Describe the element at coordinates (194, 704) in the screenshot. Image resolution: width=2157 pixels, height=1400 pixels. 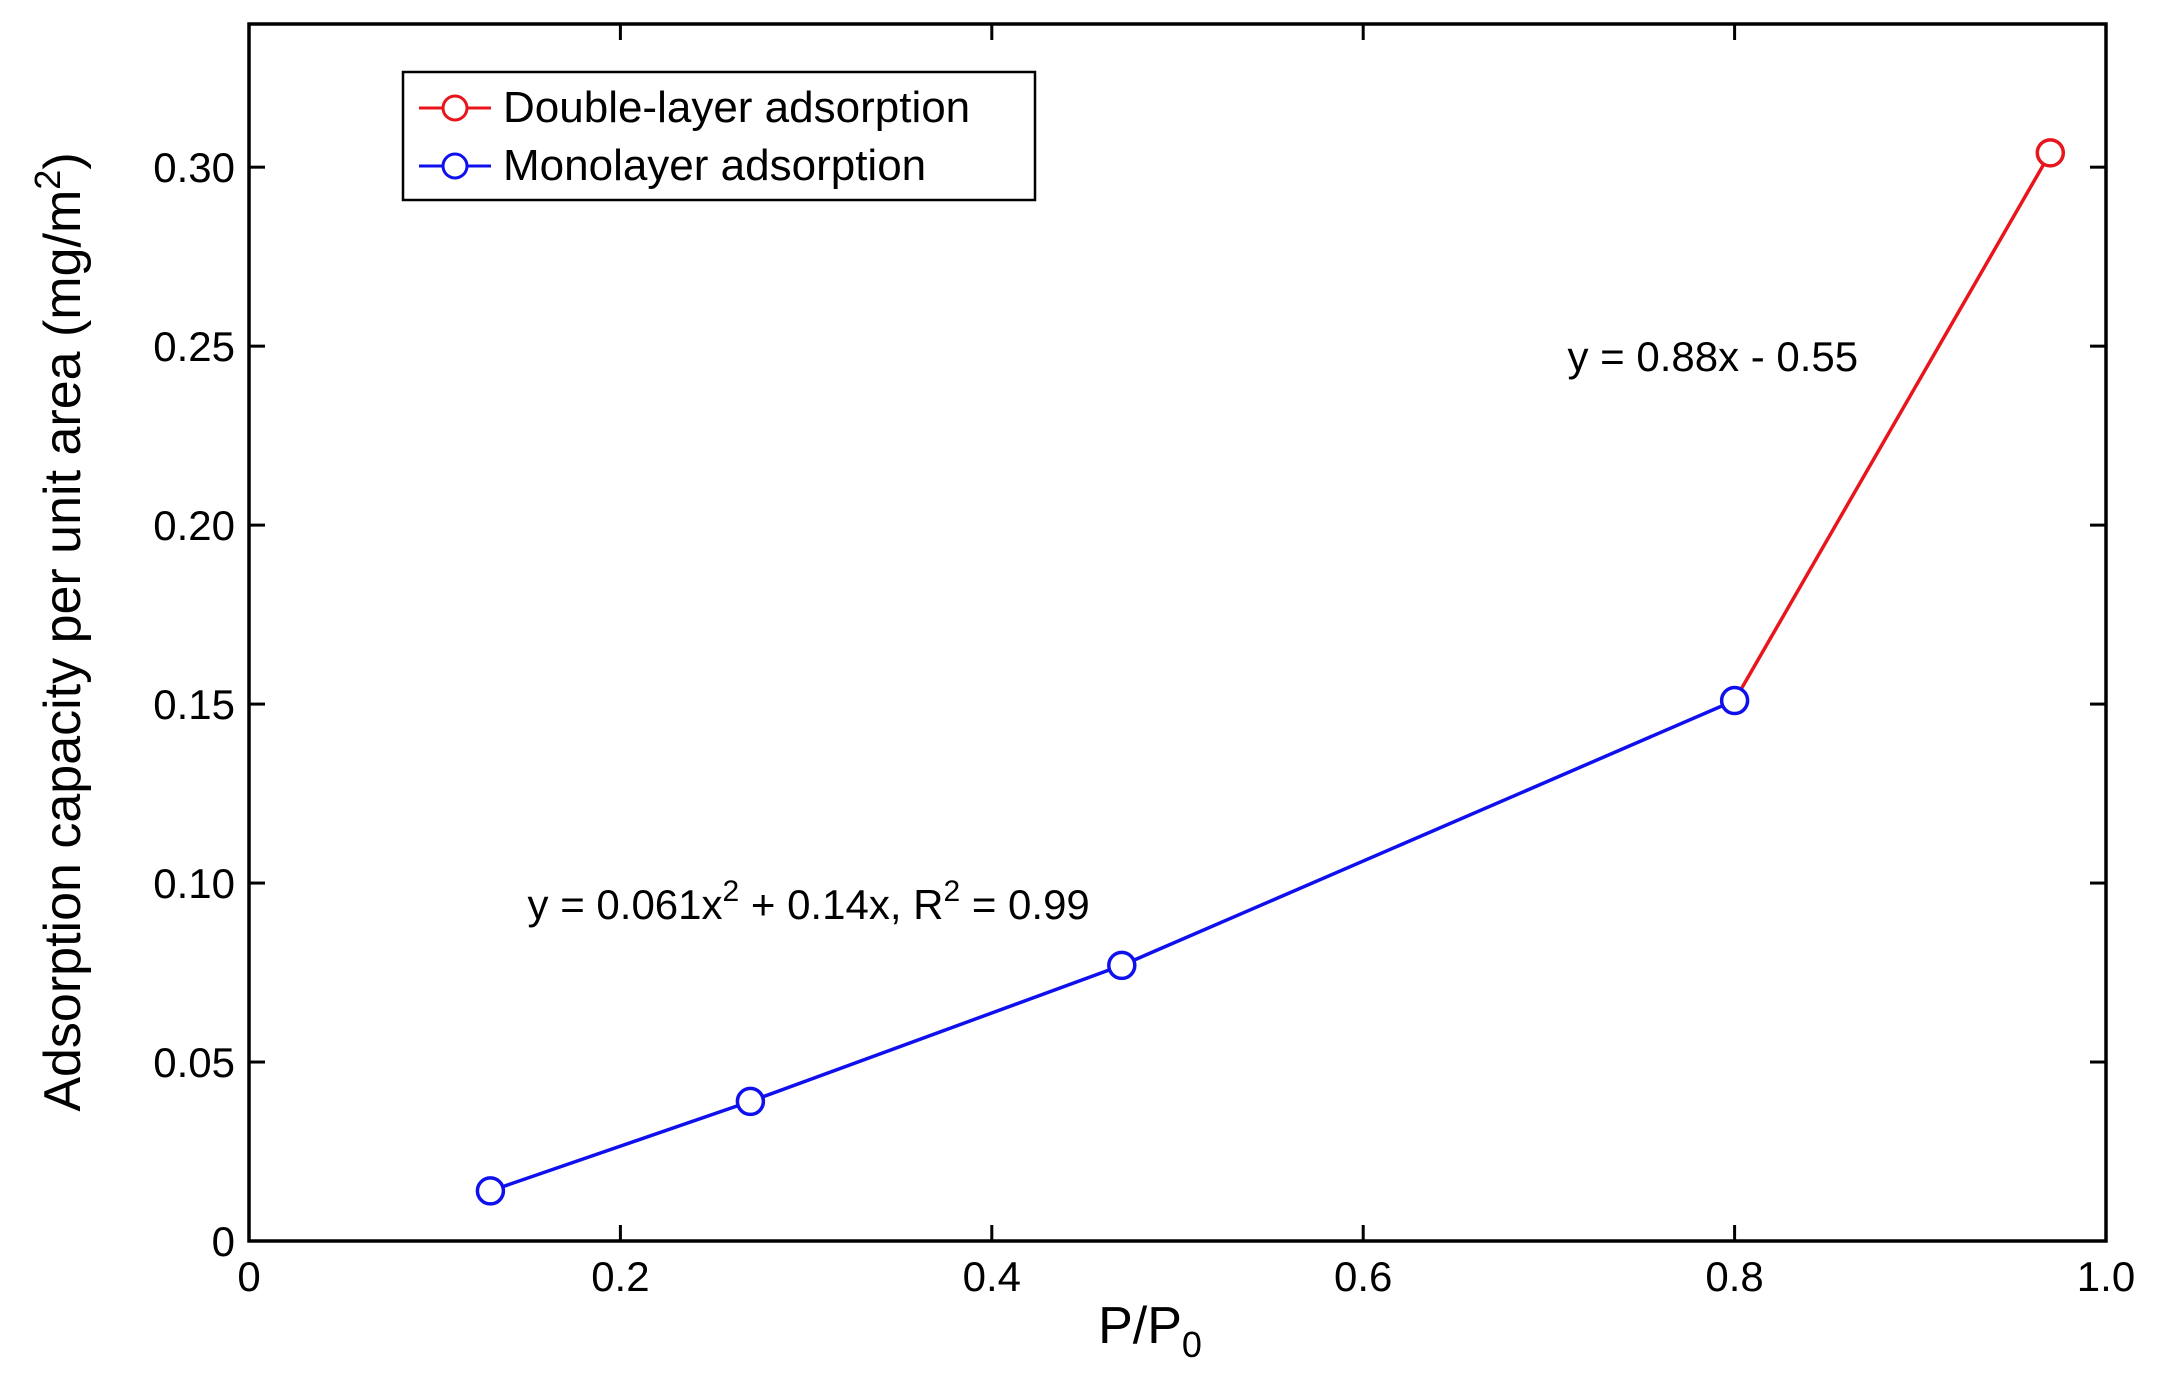
I see `y-tick-label-0-15: 0.15` at that location.